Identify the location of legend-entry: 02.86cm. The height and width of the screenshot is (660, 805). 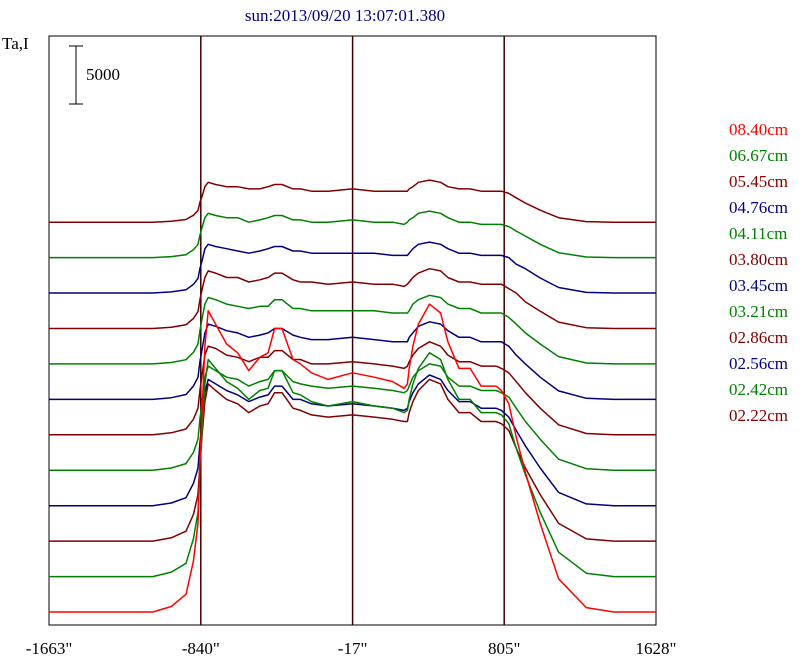
(758, 337).